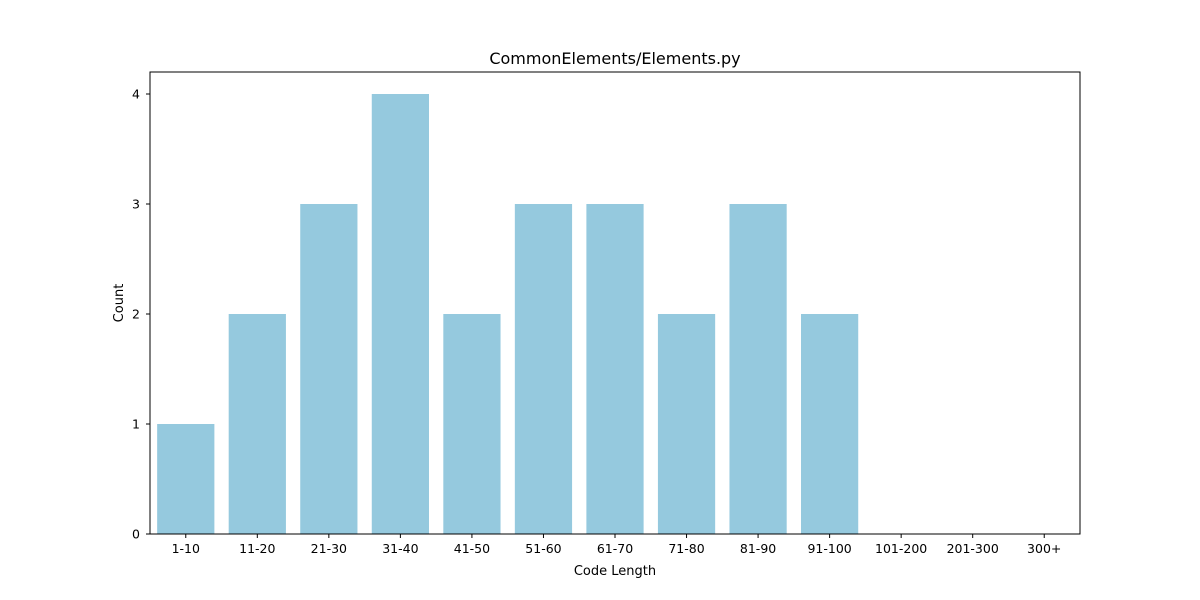 The height and width of the screenshot is (600, 1200). I want to click on x-tick-label: 81-90, so click(758, 548).